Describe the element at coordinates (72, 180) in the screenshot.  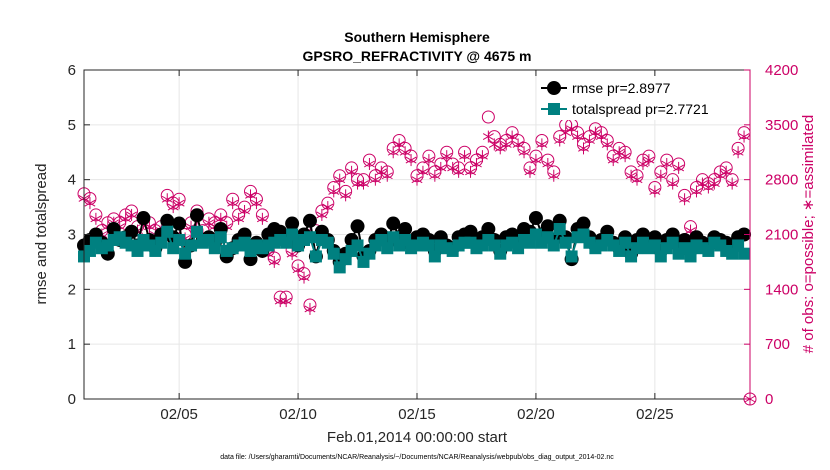
I see `y-left-tick-label: 4` at that location.